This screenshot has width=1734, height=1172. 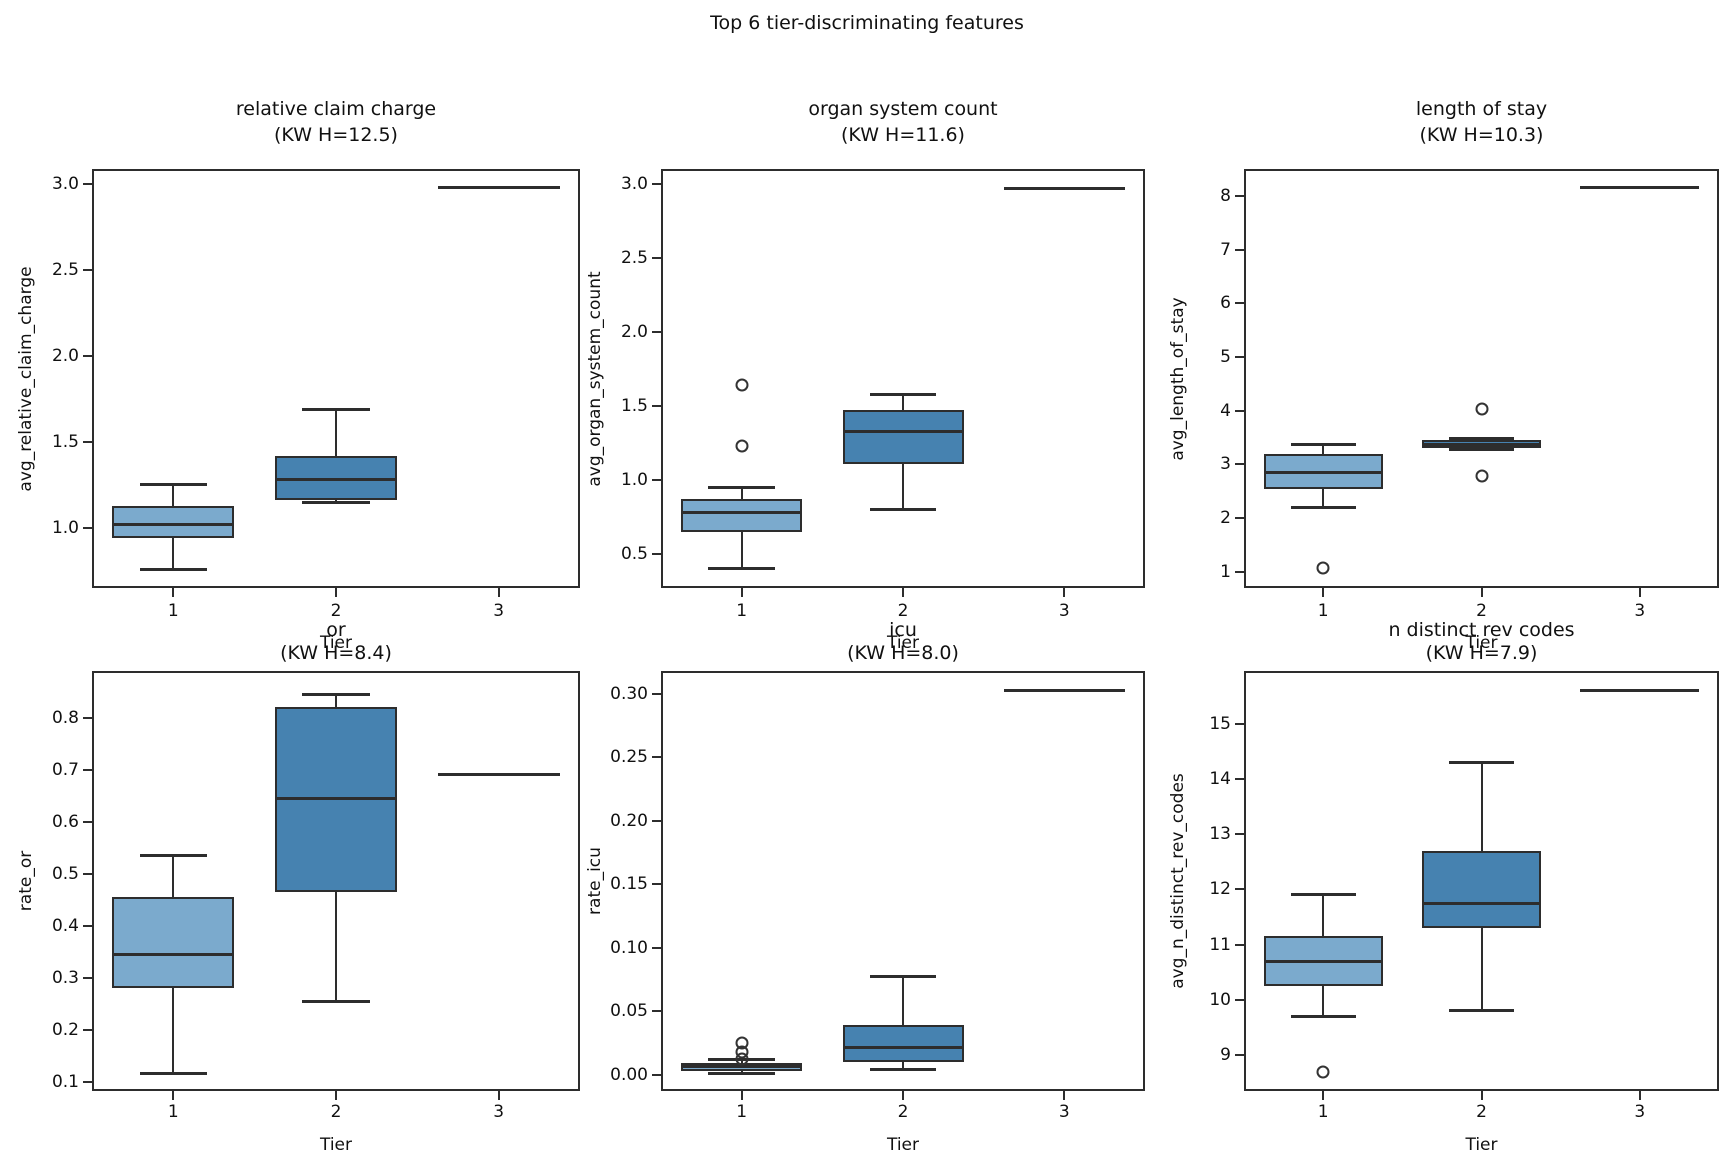 What do you see at coordinates (1178, 881) in the screenshot?
I see `y-axis-label: avg_n_distinct_rev_codes` at bounding box center [1178, 881].